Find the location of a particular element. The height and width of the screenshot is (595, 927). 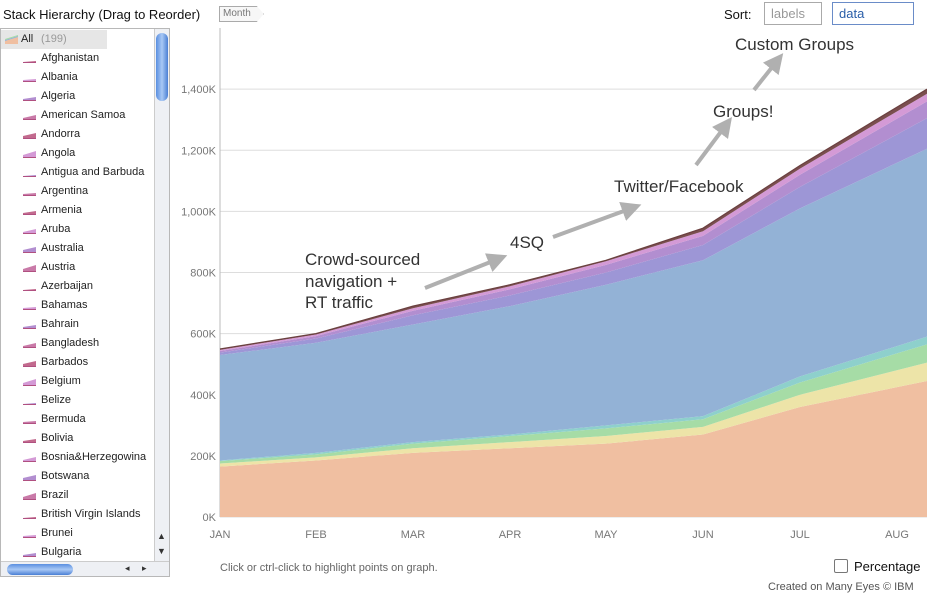

list-item-label: Botswana is located at coordinates (65, 476).